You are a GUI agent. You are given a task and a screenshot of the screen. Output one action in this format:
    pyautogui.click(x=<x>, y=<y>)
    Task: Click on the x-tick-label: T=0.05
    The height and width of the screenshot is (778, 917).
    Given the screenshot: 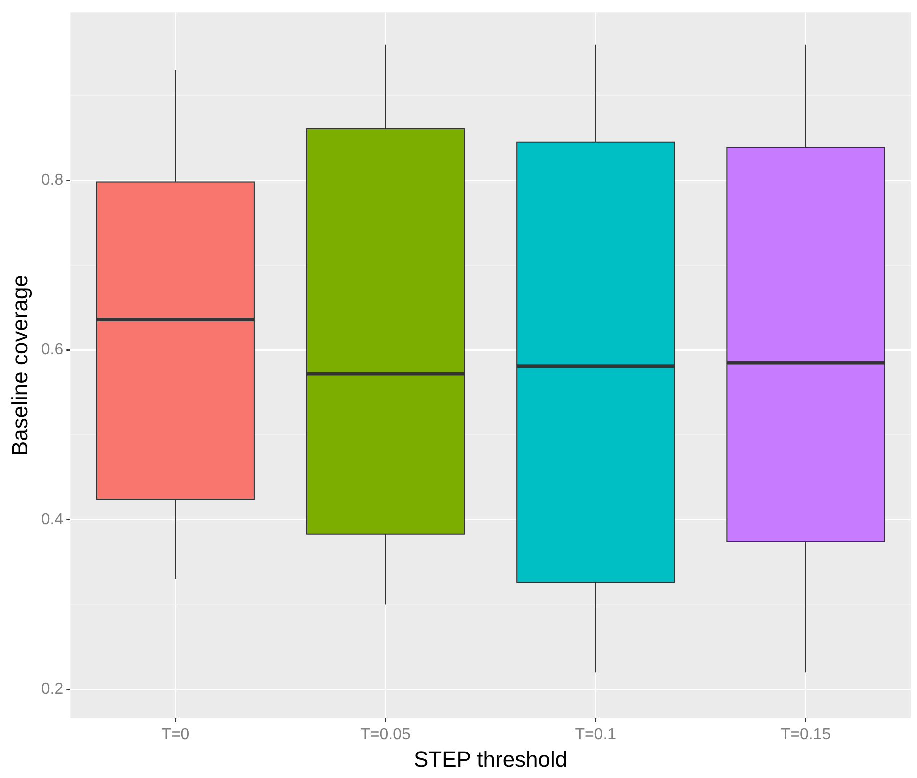 What is the action you would take?
    pyautogui.click(x=386, y=735)
    